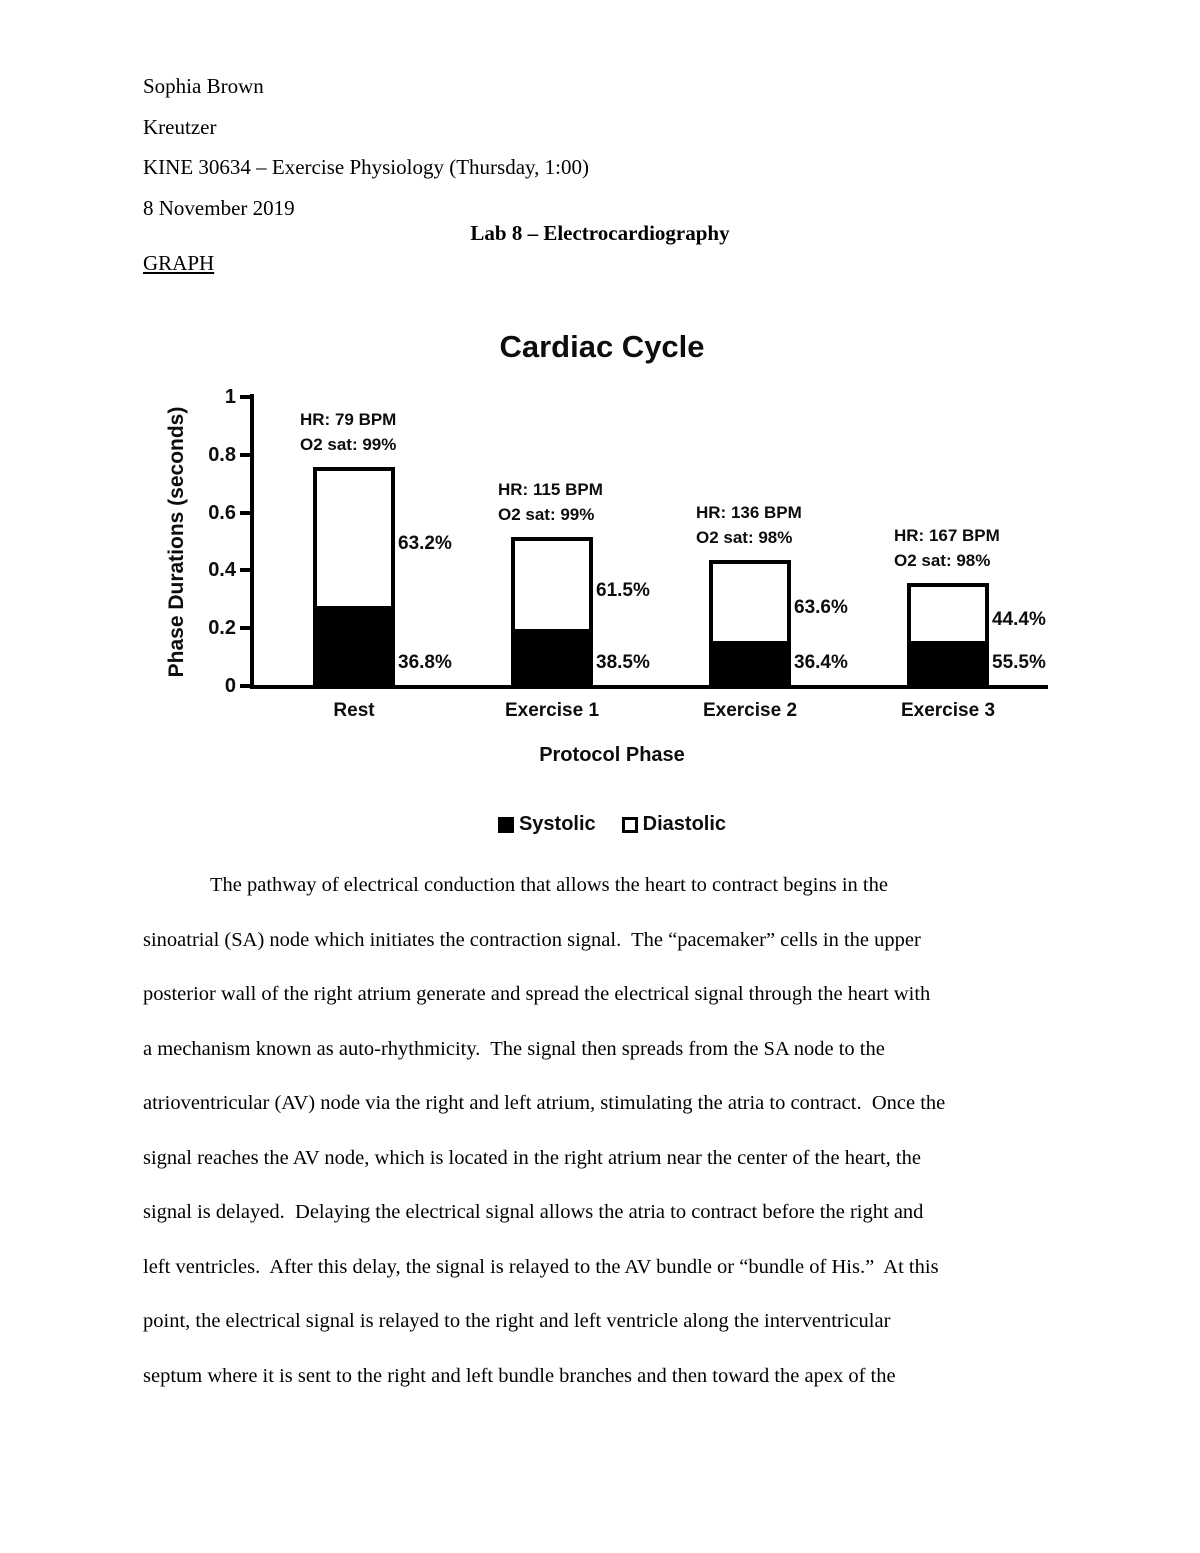 The height and width of the screenshot is (1553, 1200). Describe the element at coordinates (230, 397) in the screenshot. I see `y-tick-label: 1` at that location.